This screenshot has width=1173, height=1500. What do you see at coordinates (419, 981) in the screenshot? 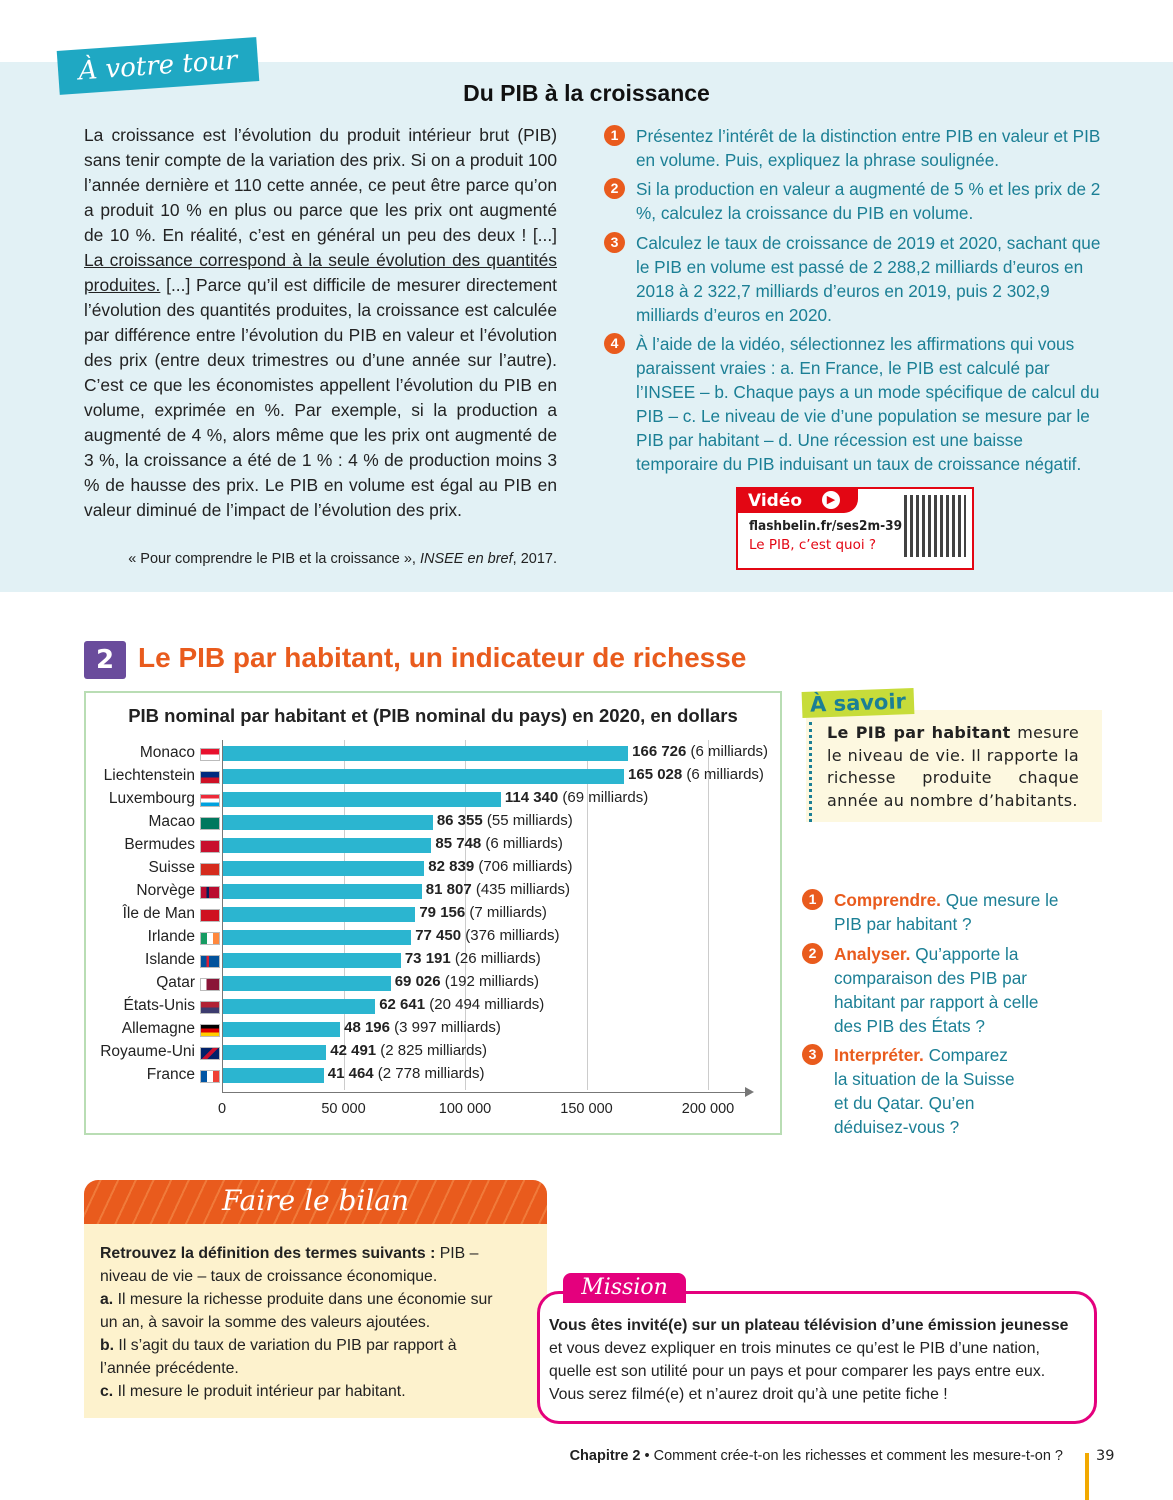
I see `value-label: 69 026` at bounding box center [419, 981].